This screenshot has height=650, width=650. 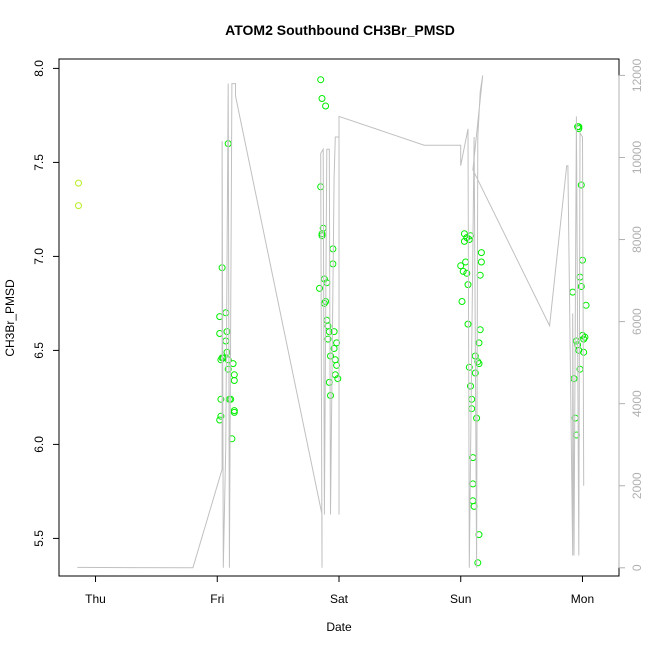 I want to click on x-tick-label: Thu, so click(x=95, y=599).